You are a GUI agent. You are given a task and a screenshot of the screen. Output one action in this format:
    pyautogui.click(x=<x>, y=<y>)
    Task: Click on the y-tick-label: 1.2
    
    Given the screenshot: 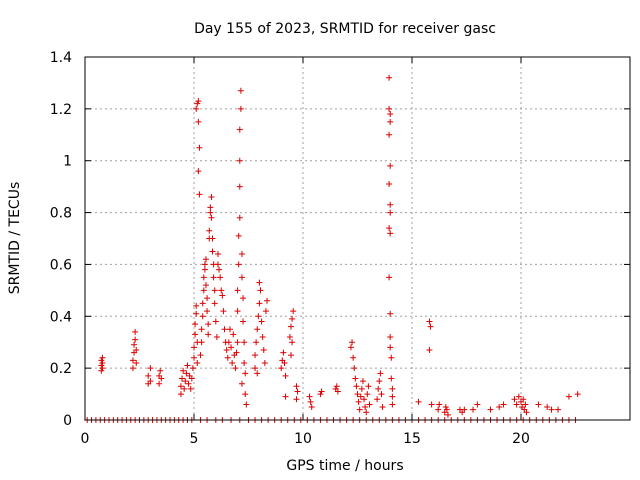 What is the action you would take?
    pyautogui.click(x=61, y=110)
    